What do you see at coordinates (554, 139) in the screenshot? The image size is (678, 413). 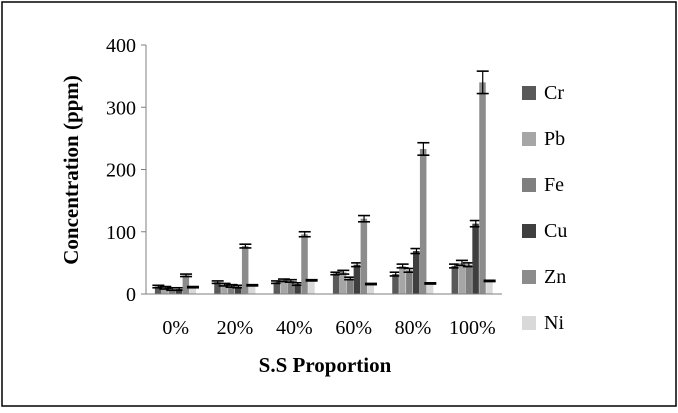 I see `legend-label-pb: Pb` at bounding box center [554, 139].